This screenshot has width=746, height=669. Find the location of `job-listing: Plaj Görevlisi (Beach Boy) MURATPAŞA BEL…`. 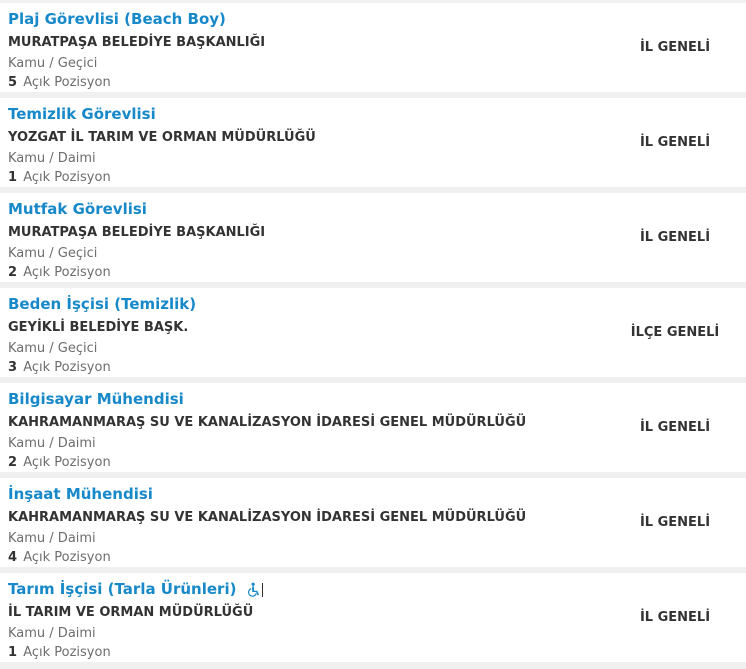

job-listing: Plaj Görevlisi (Beach Boy) MURATPAŞA BEL… is located at coordinates (373, 47).